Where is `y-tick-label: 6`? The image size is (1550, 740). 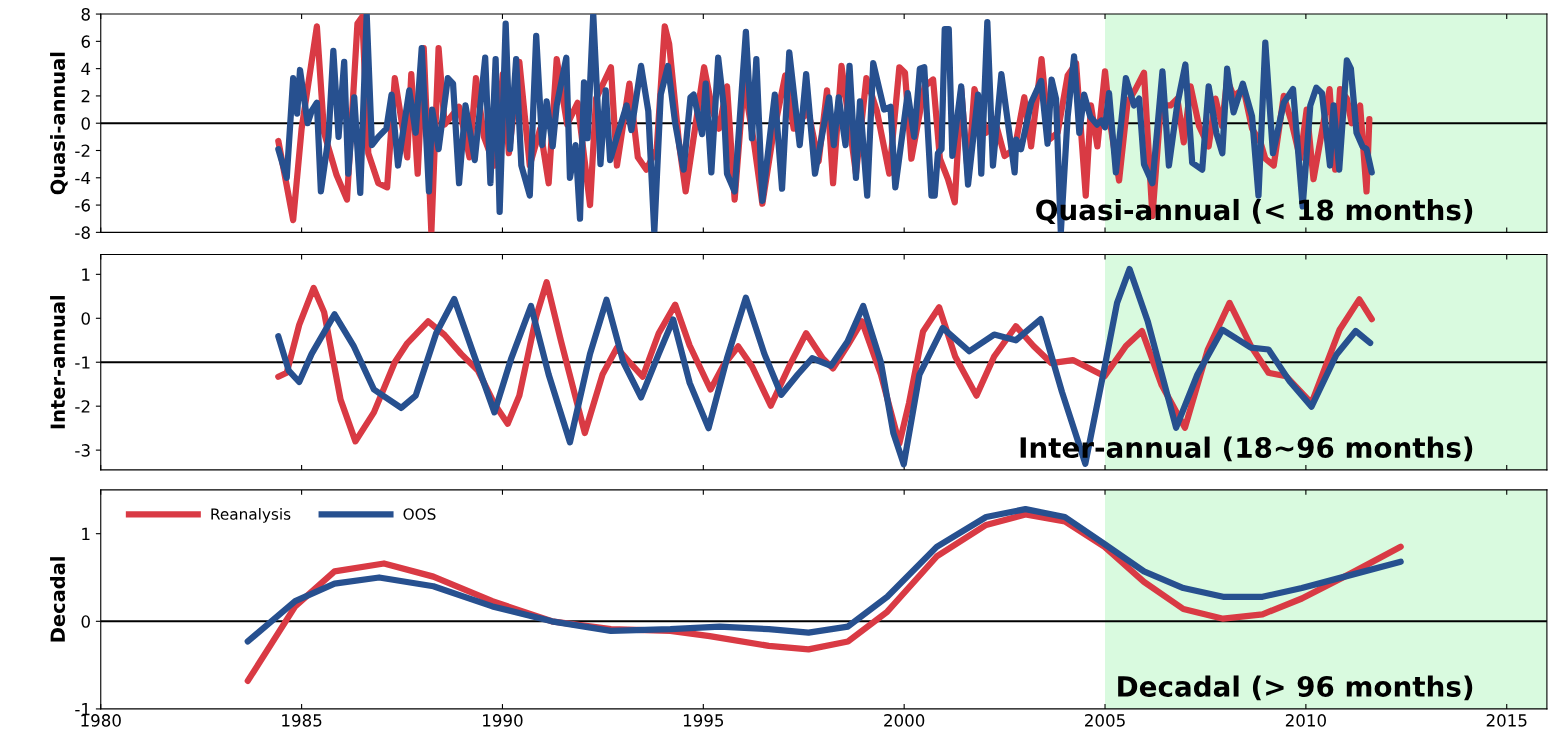 y-tick-label: 6 is located at coordinates (85, 41).